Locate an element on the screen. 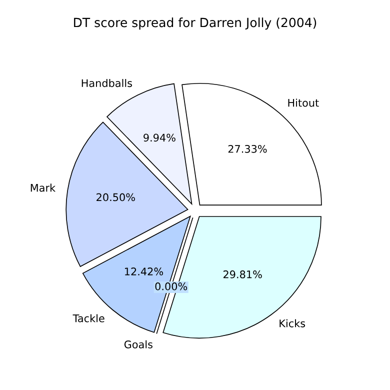 This screenshot has height=390, width=390. slice-label: Handballs is located at coordinates (107, 83).